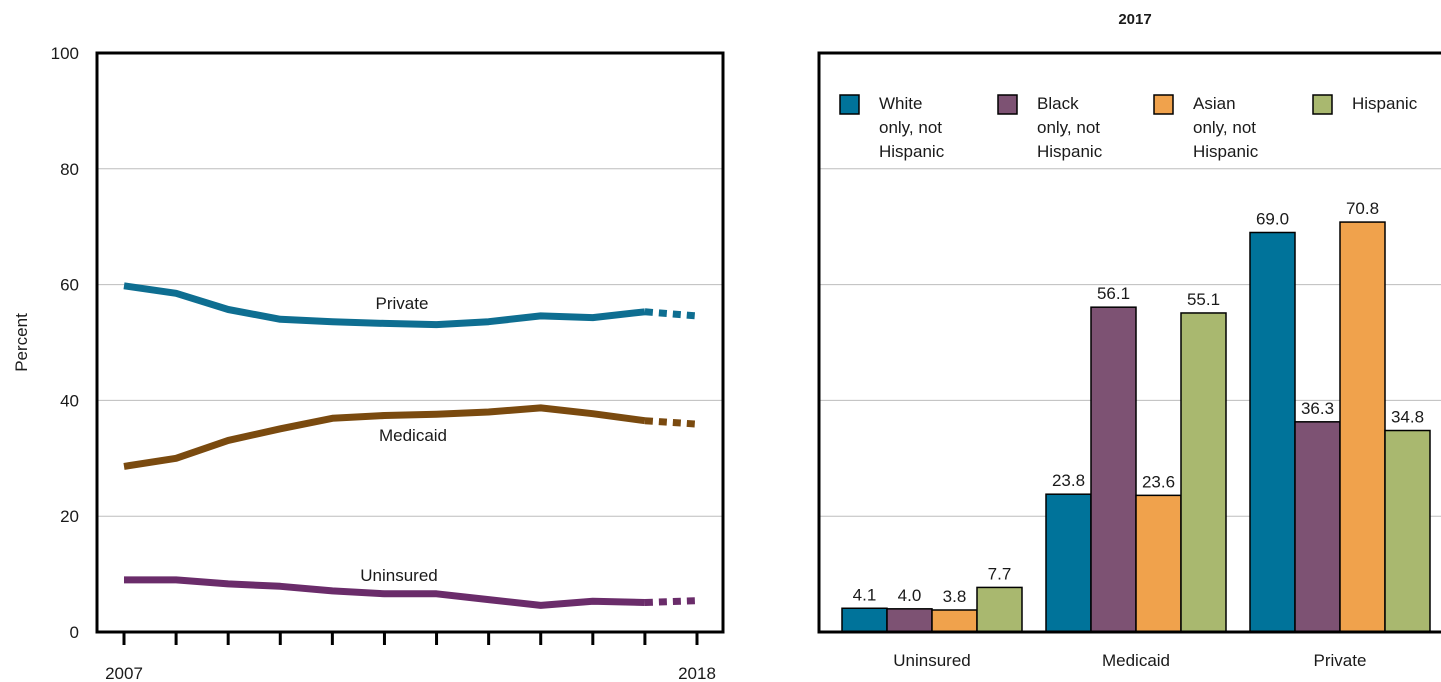  Describe the element at coordinates (1317, 408) in the screenshot. I see `bar-value-label: 36.3` at that location.